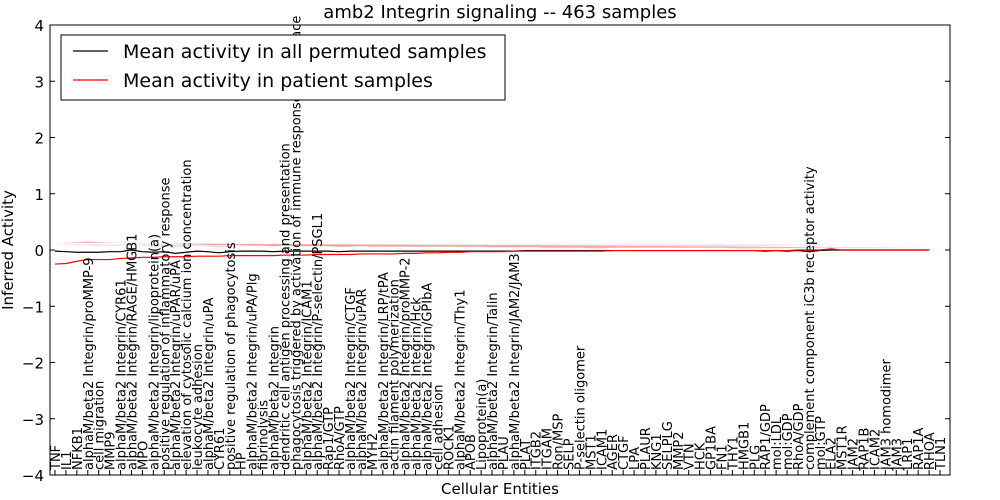  I want to click on x-category-label: NFKB1, so click(78, 448).